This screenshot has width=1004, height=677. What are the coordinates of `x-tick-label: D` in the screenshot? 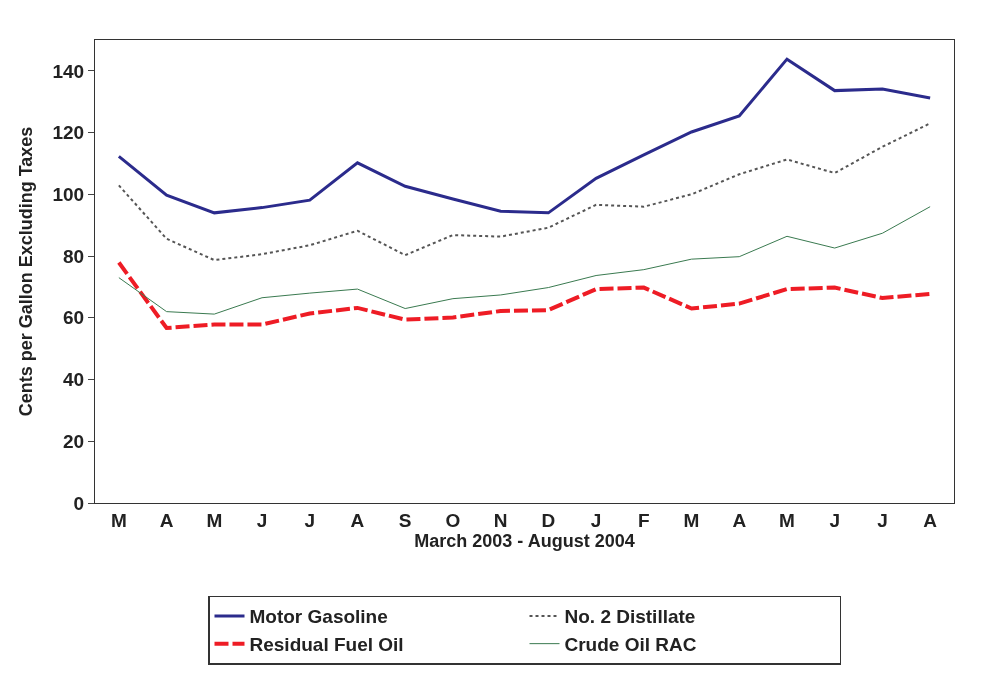 It's located at (548, 520).